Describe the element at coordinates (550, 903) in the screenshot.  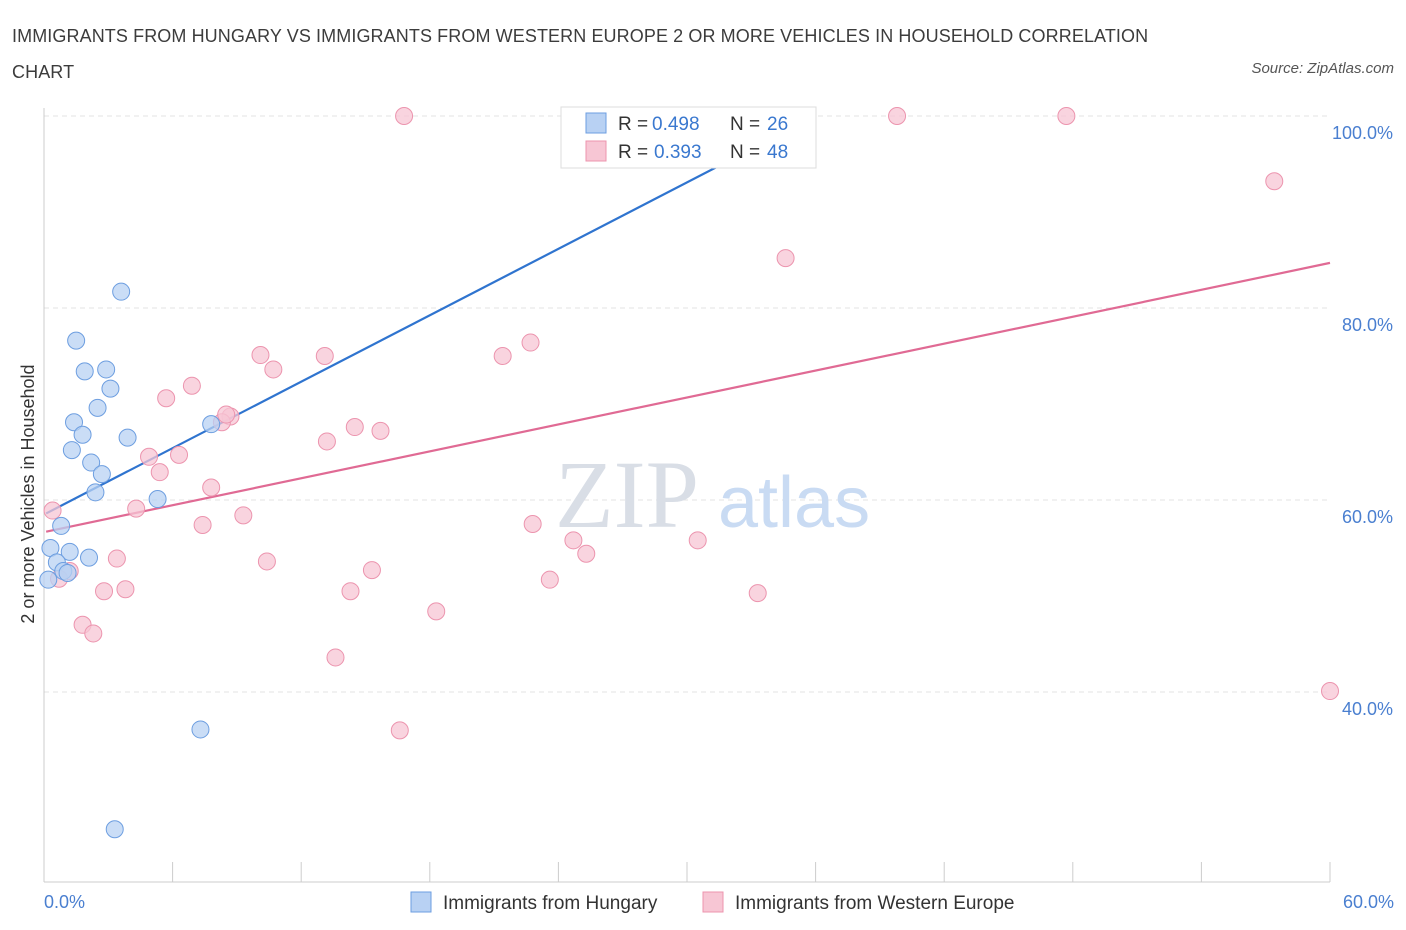
I see `bottom-legend-label-hungary: Immigrants from Hungary` at that location.